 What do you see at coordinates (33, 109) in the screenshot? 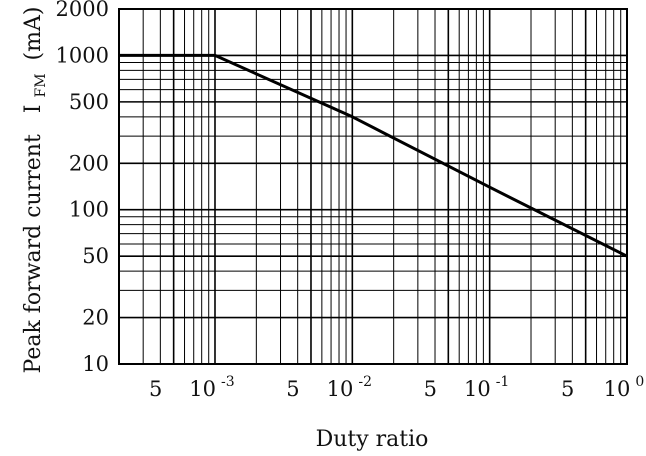
I see `y-axis-title-symbol: I` at bounding box center [33, 109].